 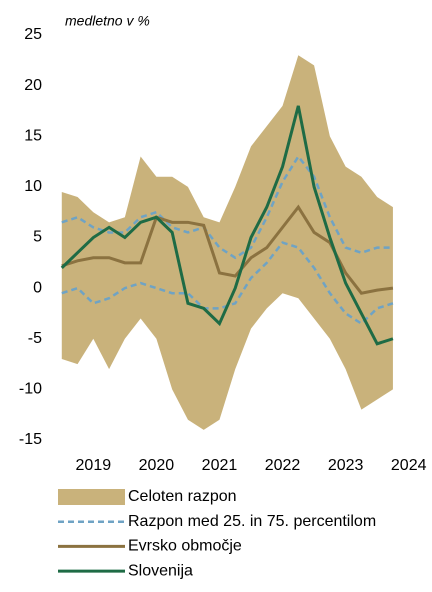 What do you see at coordinates (409, 465) in the screenshot?
I see `x-tick-label: 2024` at bounding box center [409, 465].